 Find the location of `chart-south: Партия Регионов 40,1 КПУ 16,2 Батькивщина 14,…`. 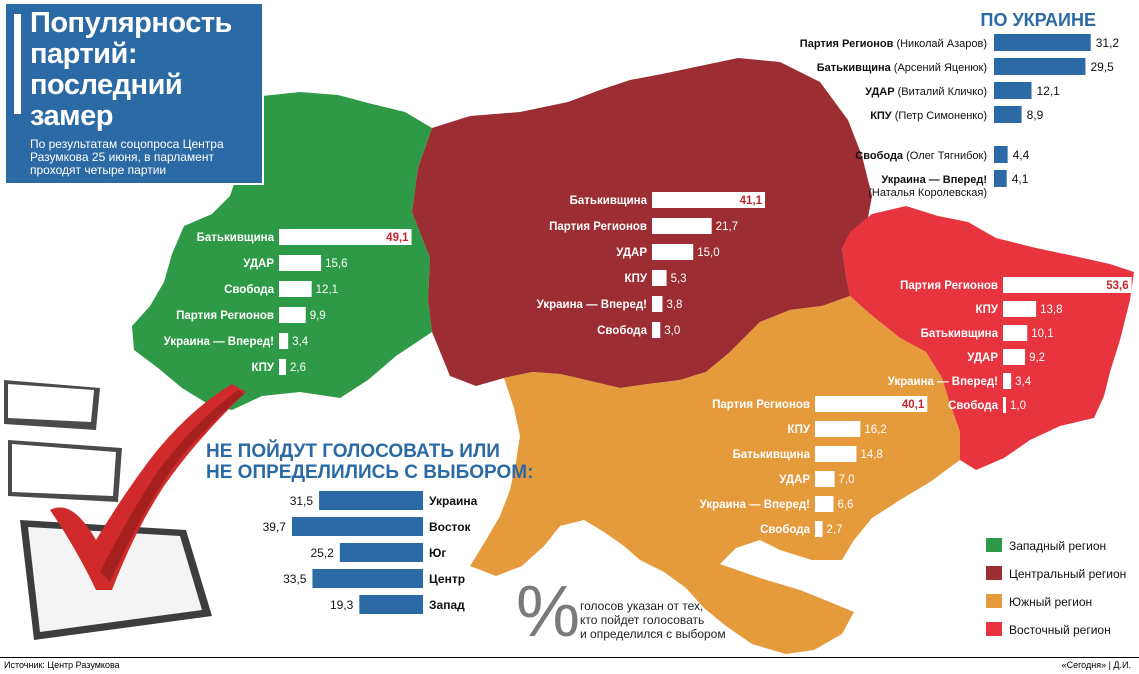

chart-south: Партия Регионов 40,1 КПУ 16,2 Батькивщина 14,… is located at coordinates (814, 466).